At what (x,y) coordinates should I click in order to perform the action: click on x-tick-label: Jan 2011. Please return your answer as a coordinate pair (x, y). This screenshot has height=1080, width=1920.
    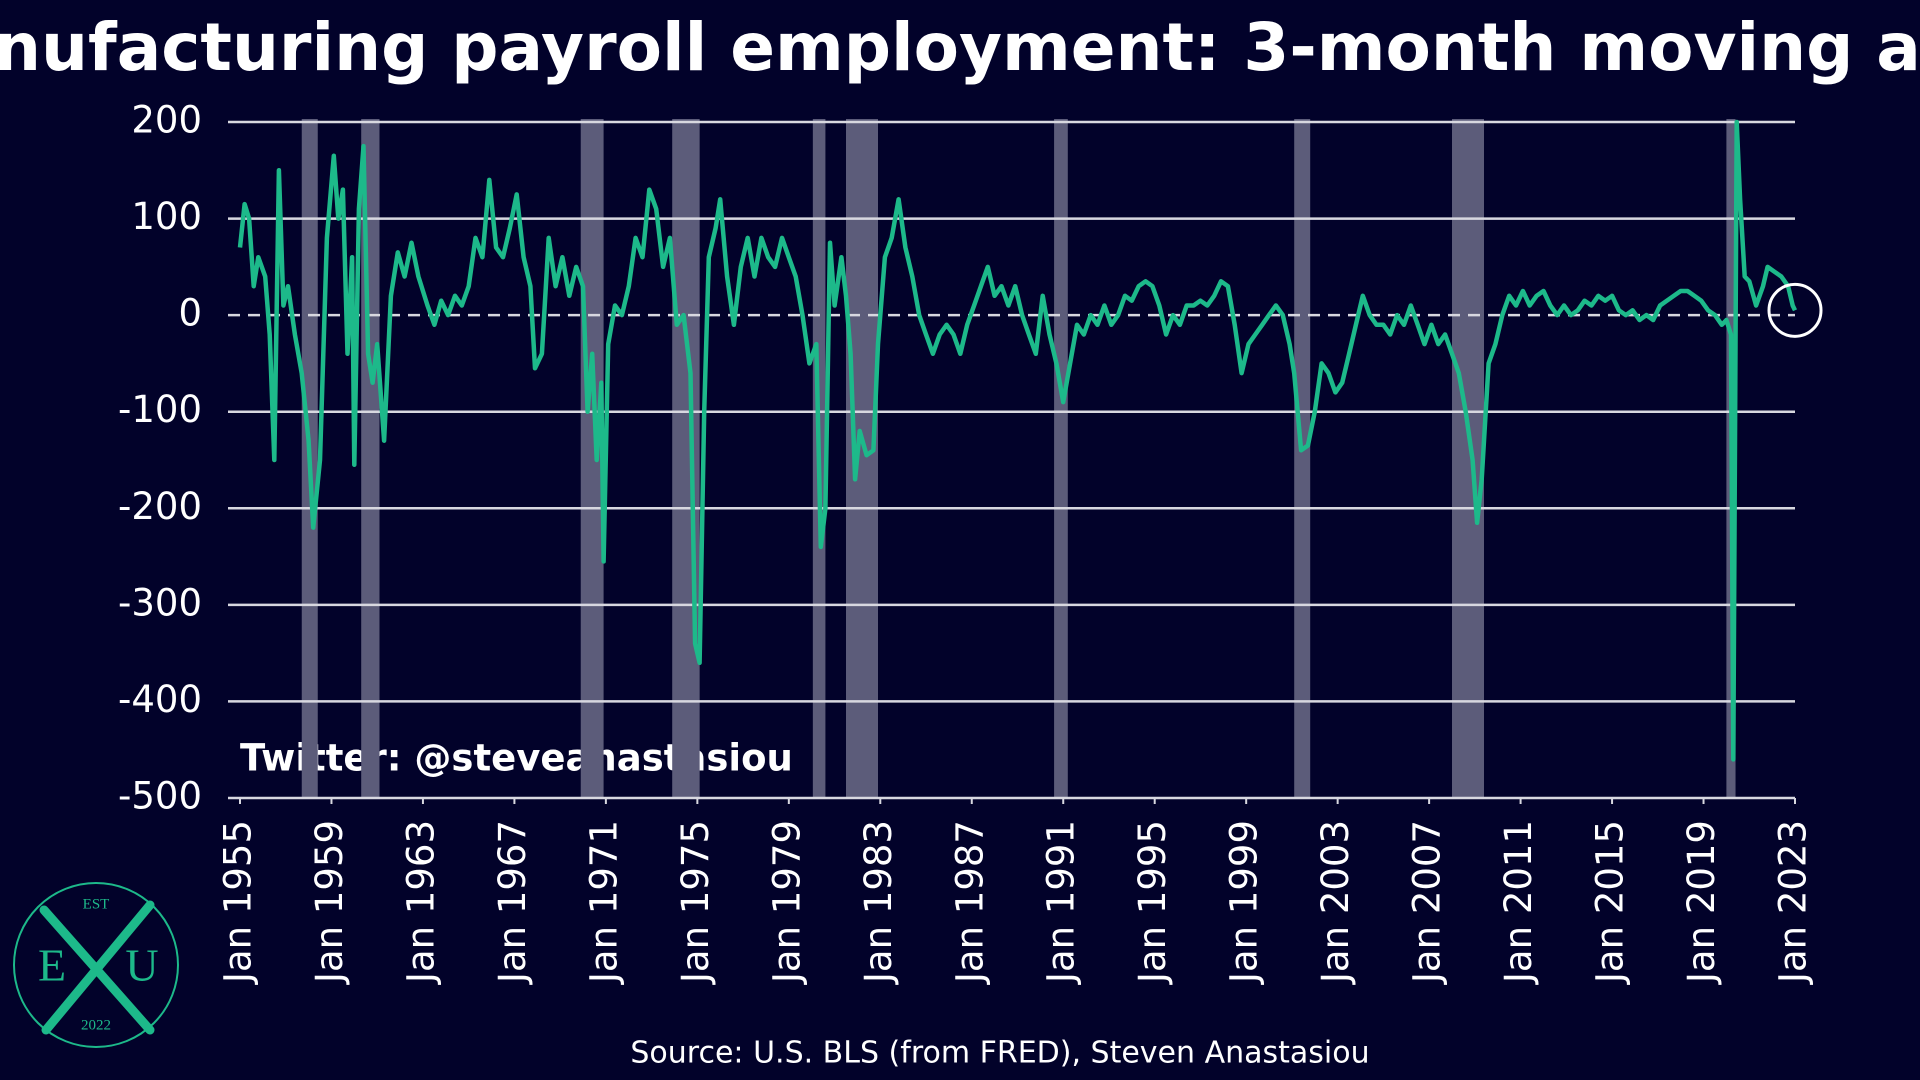
    Looking at the image, I should click on (1518, 902).